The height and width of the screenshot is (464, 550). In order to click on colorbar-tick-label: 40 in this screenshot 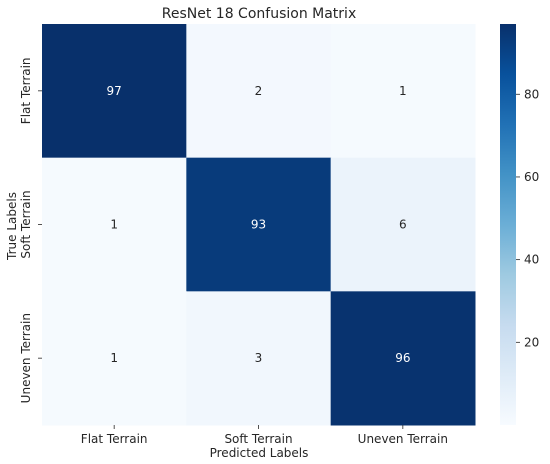, I will do `click(531, 260)`.